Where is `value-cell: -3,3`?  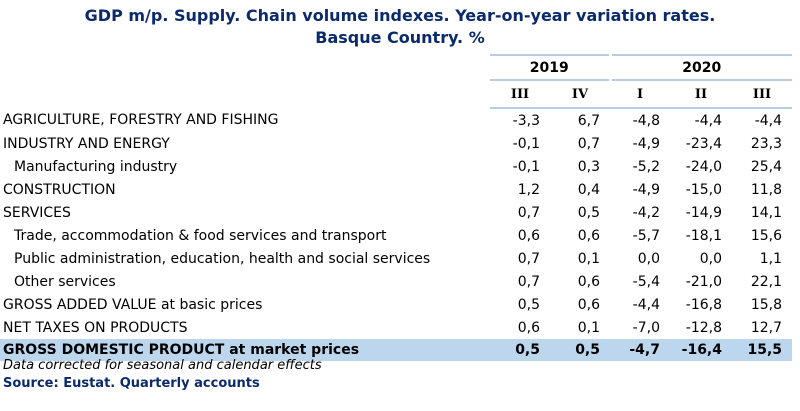 value-cell: -3,3 is located at coordinates (526, 120).